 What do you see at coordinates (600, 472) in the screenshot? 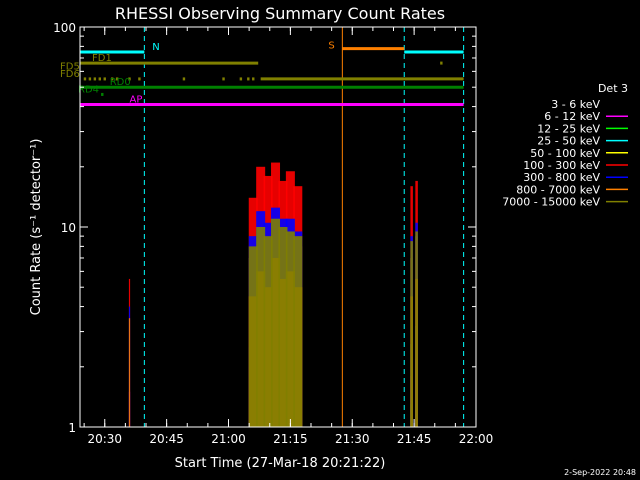
I see `footer-date: 2-Sep-2022 20:48` at bounding box center [600, 472].